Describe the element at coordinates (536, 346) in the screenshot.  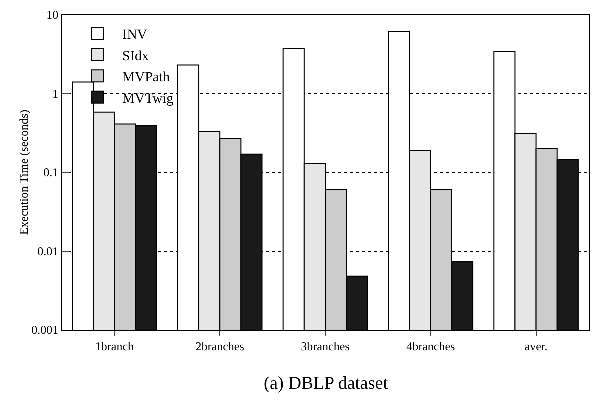
I see `x-tick-label: aver.` at that location.